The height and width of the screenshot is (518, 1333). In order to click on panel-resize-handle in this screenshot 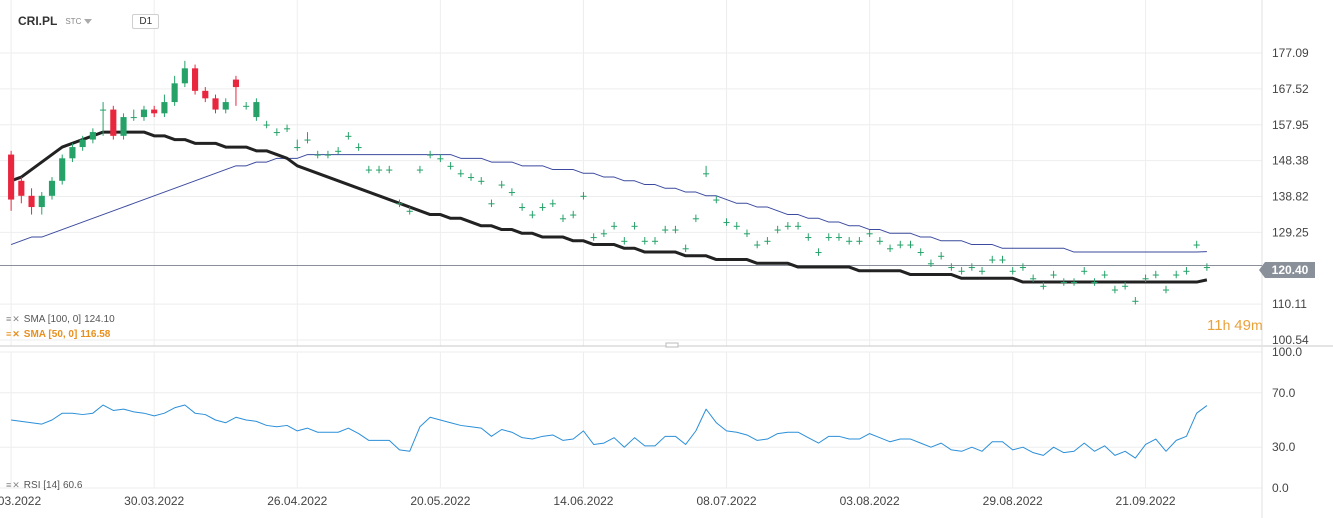, I will do `click(672, 345)`.